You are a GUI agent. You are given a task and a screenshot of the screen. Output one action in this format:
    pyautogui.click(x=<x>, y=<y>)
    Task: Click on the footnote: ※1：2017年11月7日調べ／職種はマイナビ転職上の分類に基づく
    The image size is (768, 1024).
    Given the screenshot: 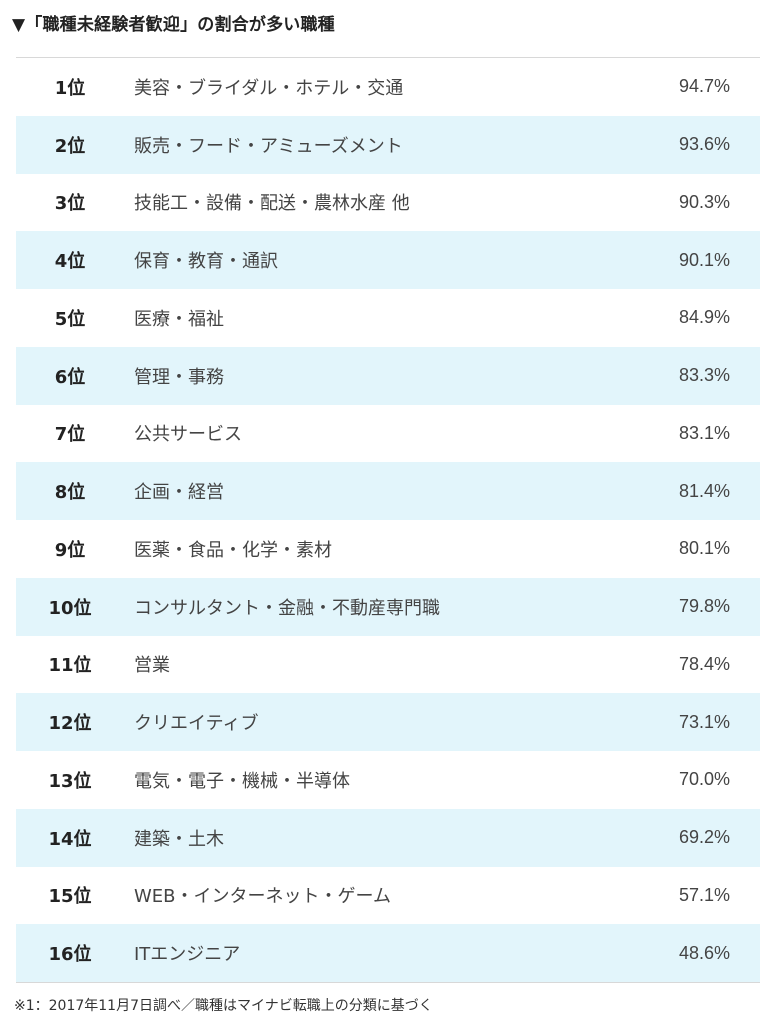 What is the action you would take?
    pyautogui.click(x=223, y=1006)
    